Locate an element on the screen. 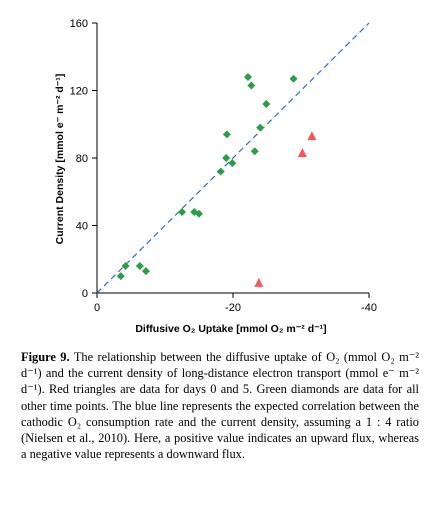 This screenshot has width=435, height=506. y-tick-label: 80 is located at coordinates (82, 159).